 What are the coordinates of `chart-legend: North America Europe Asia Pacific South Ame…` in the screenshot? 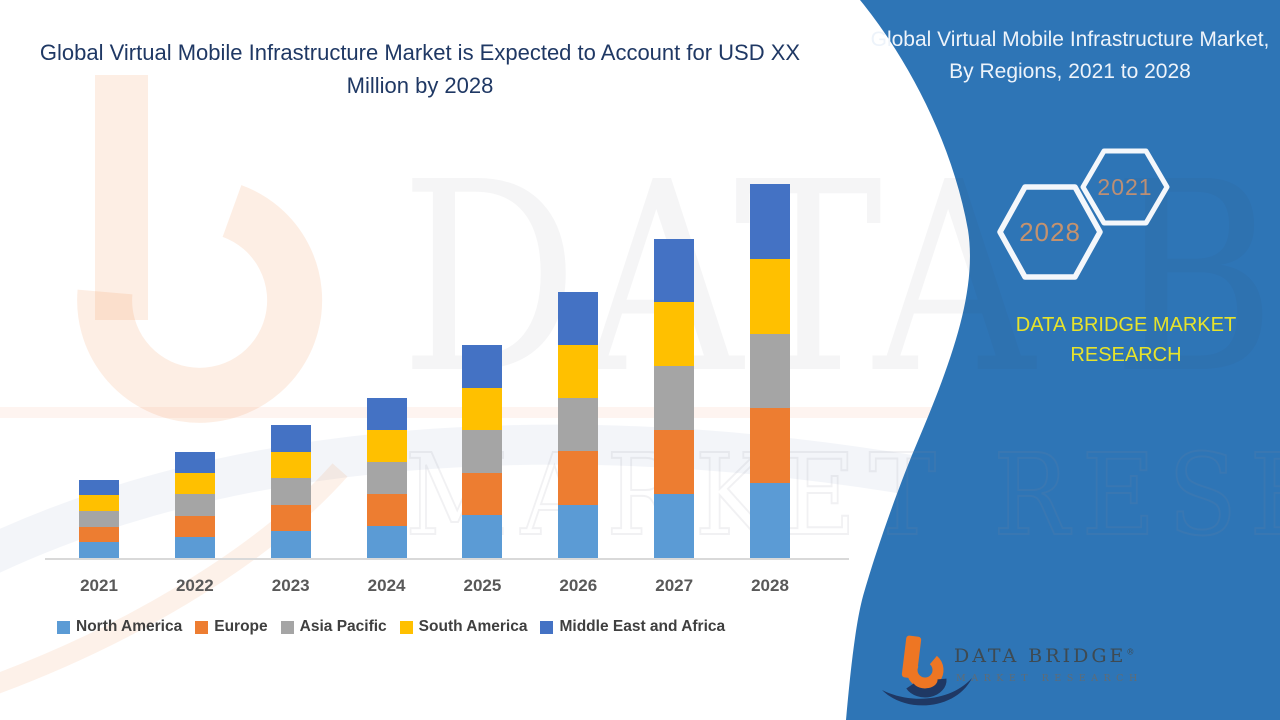 It's located at (391, 627).